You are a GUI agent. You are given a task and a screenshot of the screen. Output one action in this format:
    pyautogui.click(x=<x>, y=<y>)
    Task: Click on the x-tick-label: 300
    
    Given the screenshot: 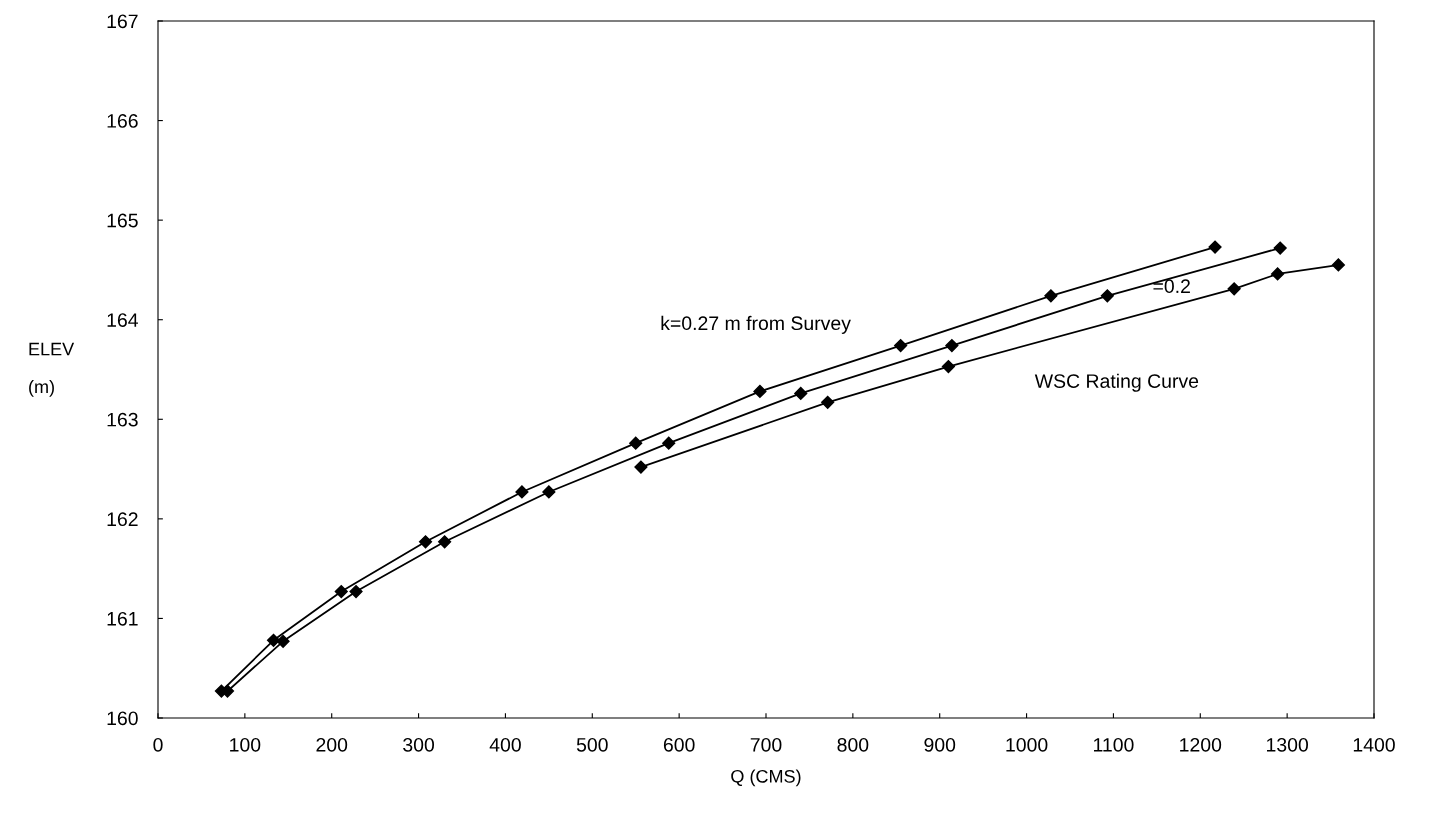 What is the action you would take?
    pyautogui.click(x=419, y=744)
    